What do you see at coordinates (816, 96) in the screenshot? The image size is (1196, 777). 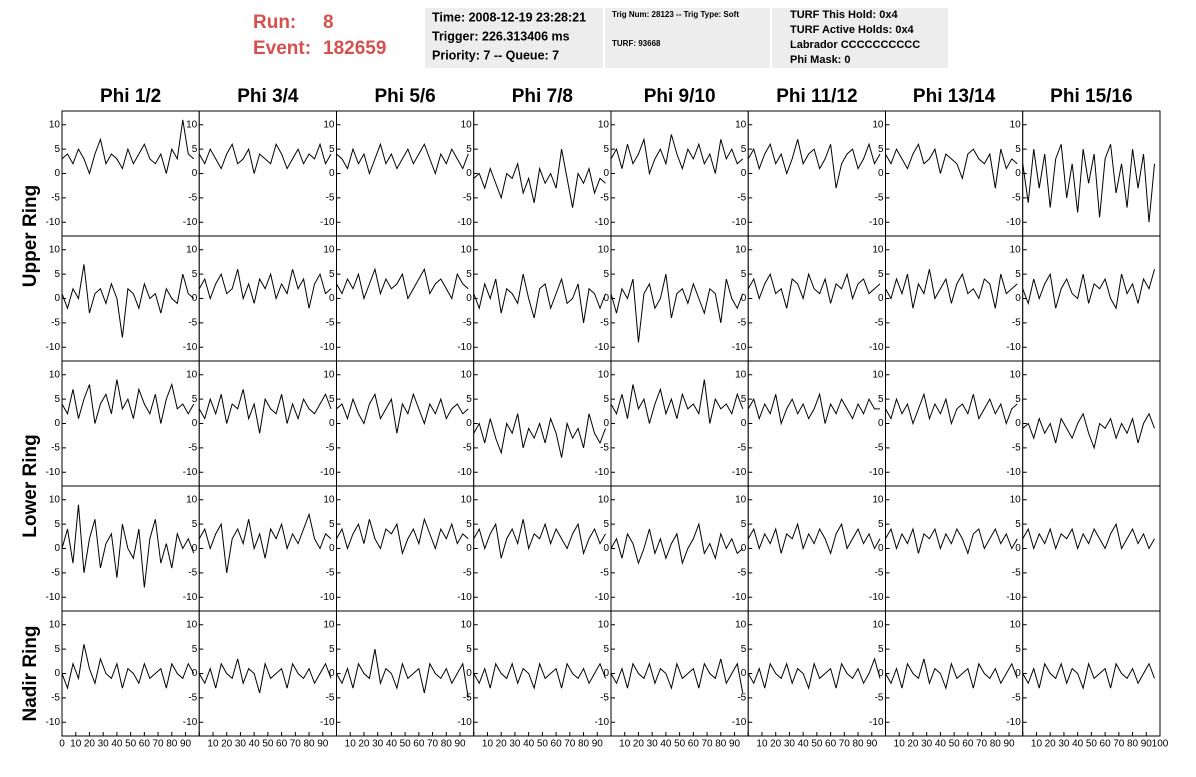 I see `column-title: Phi 11/12` at bounding box center [816, 96].